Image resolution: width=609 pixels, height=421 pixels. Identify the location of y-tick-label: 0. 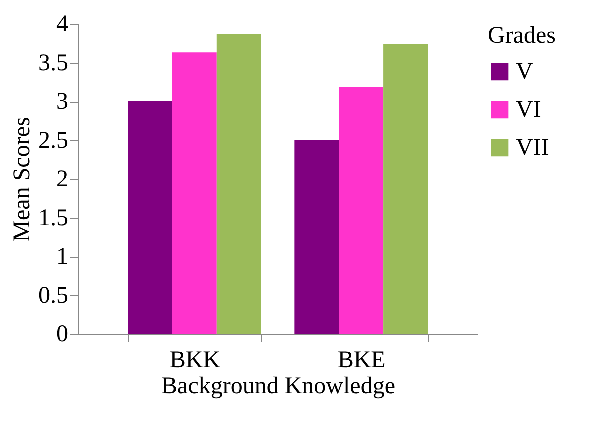
(62, 335).